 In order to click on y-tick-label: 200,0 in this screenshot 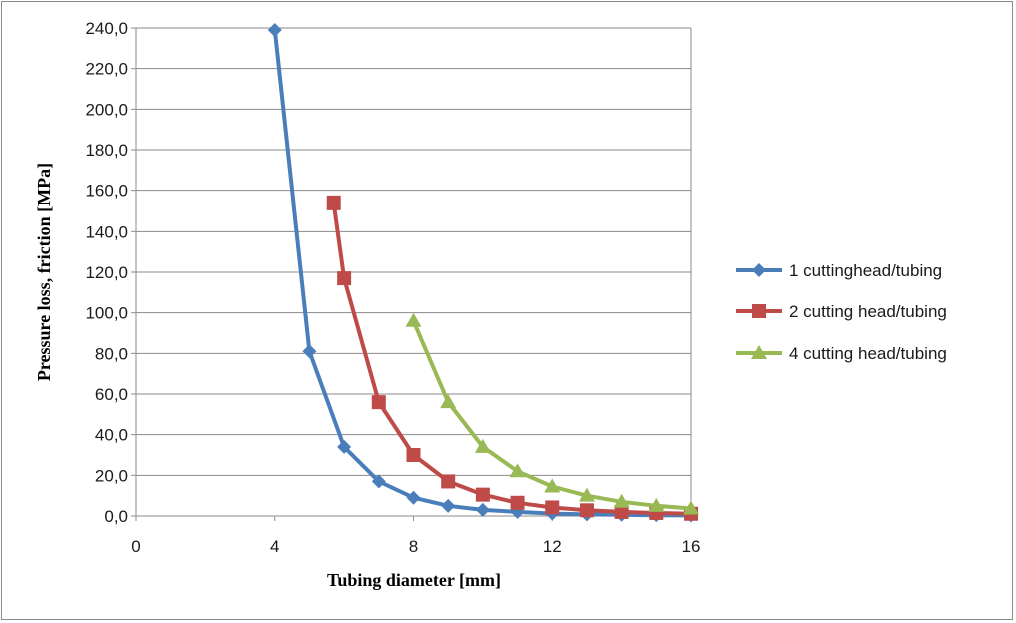, I will do `click(106, 109)`.